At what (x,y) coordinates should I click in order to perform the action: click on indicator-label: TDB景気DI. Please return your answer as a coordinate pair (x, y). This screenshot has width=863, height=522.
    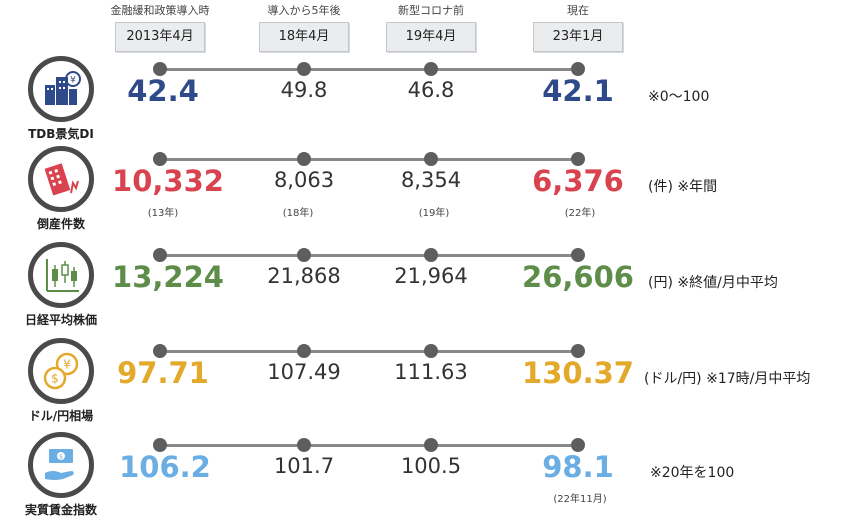
    Looking at the image, I should click on (61, 134).